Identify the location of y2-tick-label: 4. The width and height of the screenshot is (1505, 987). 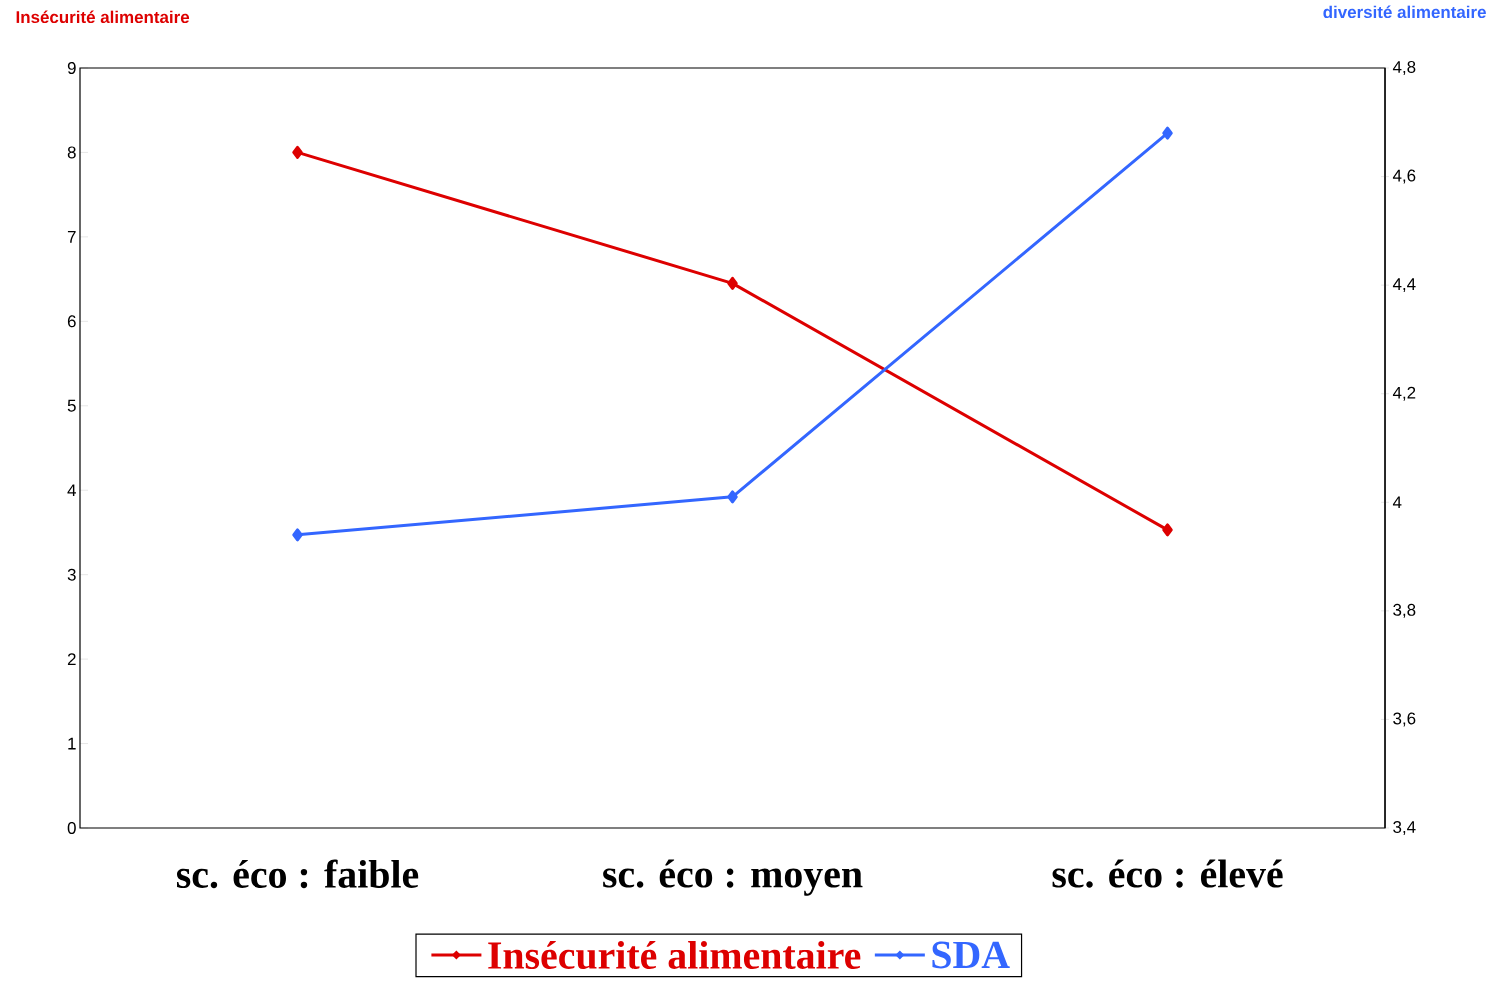
(1397, 502).